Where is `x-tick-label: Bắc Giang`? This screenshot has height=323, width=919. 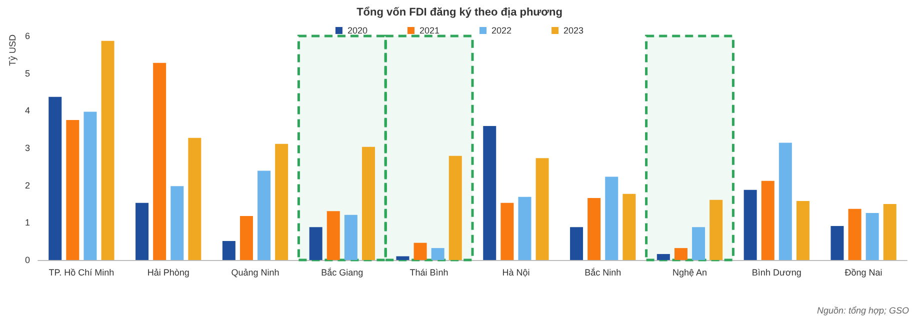 x-tick-label: Bắc Giang is located at coordinates (342, 273).